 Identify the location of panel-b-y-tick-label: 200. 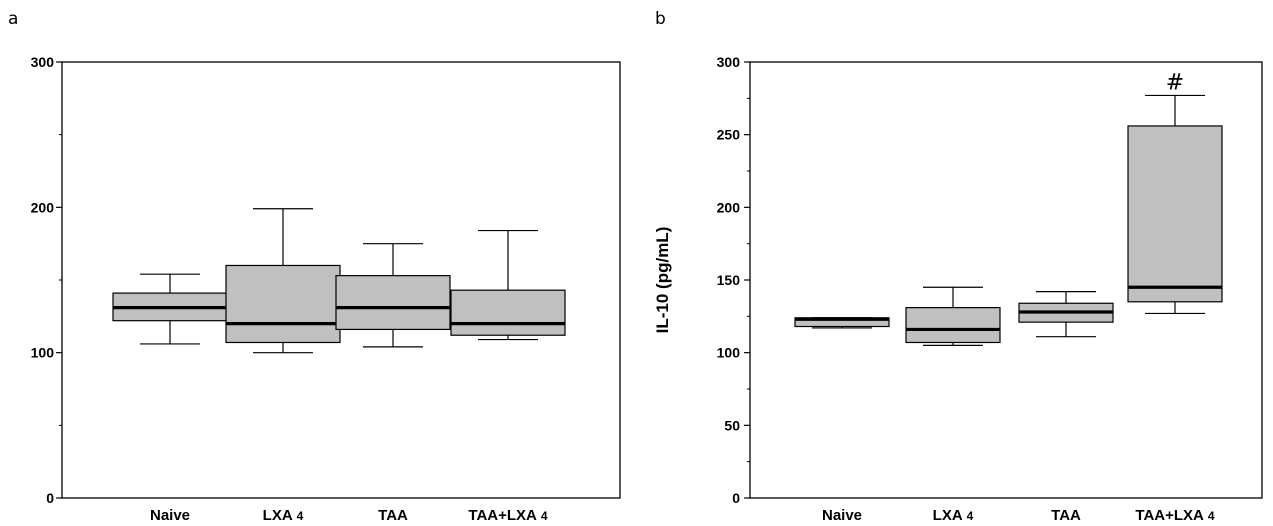
(729, 207).